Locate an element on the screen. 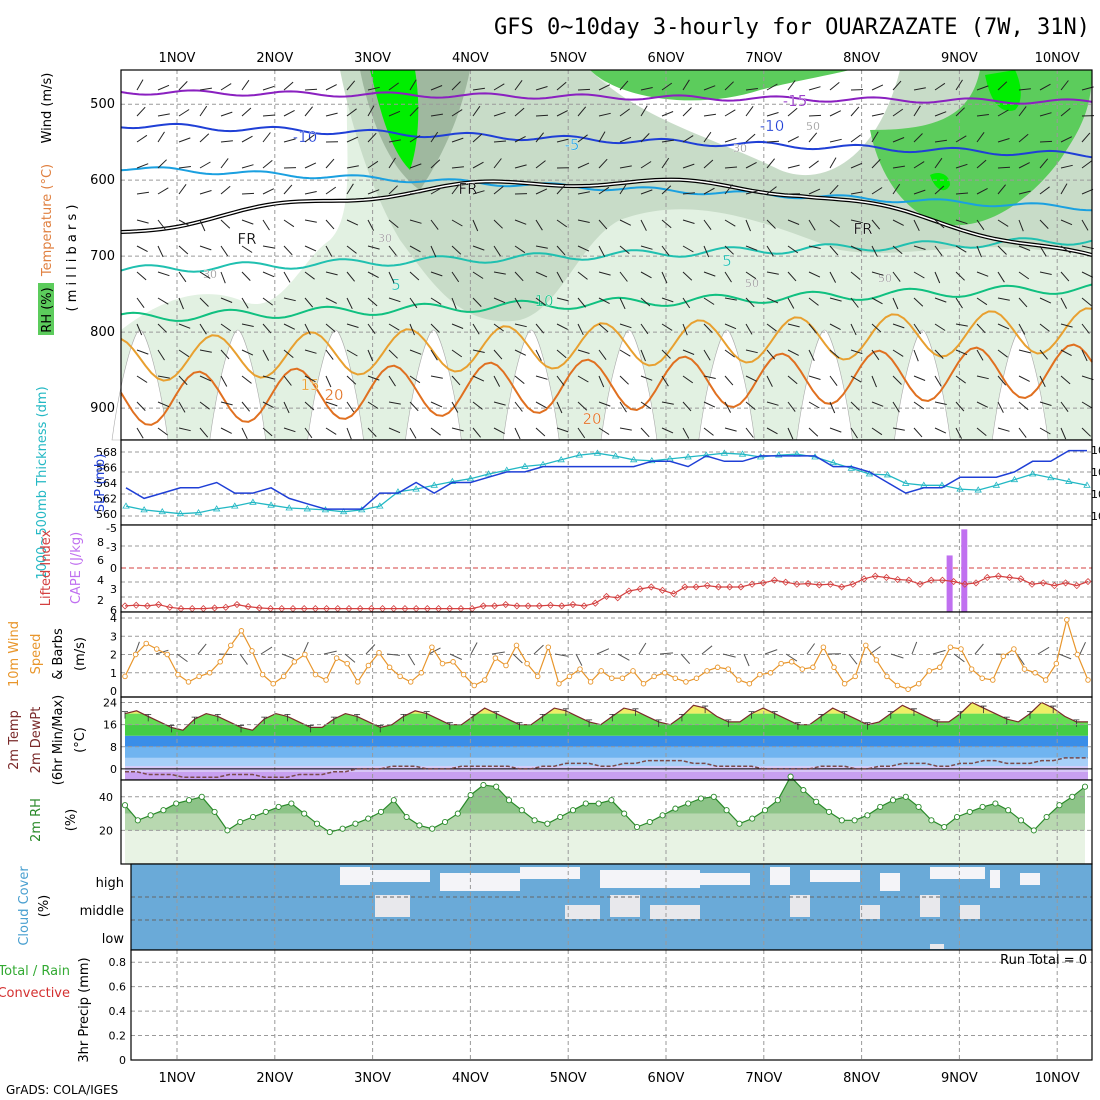 The image size is (1100, 1100). day-label-top: 5NOV is located at coordinates (568, 58).